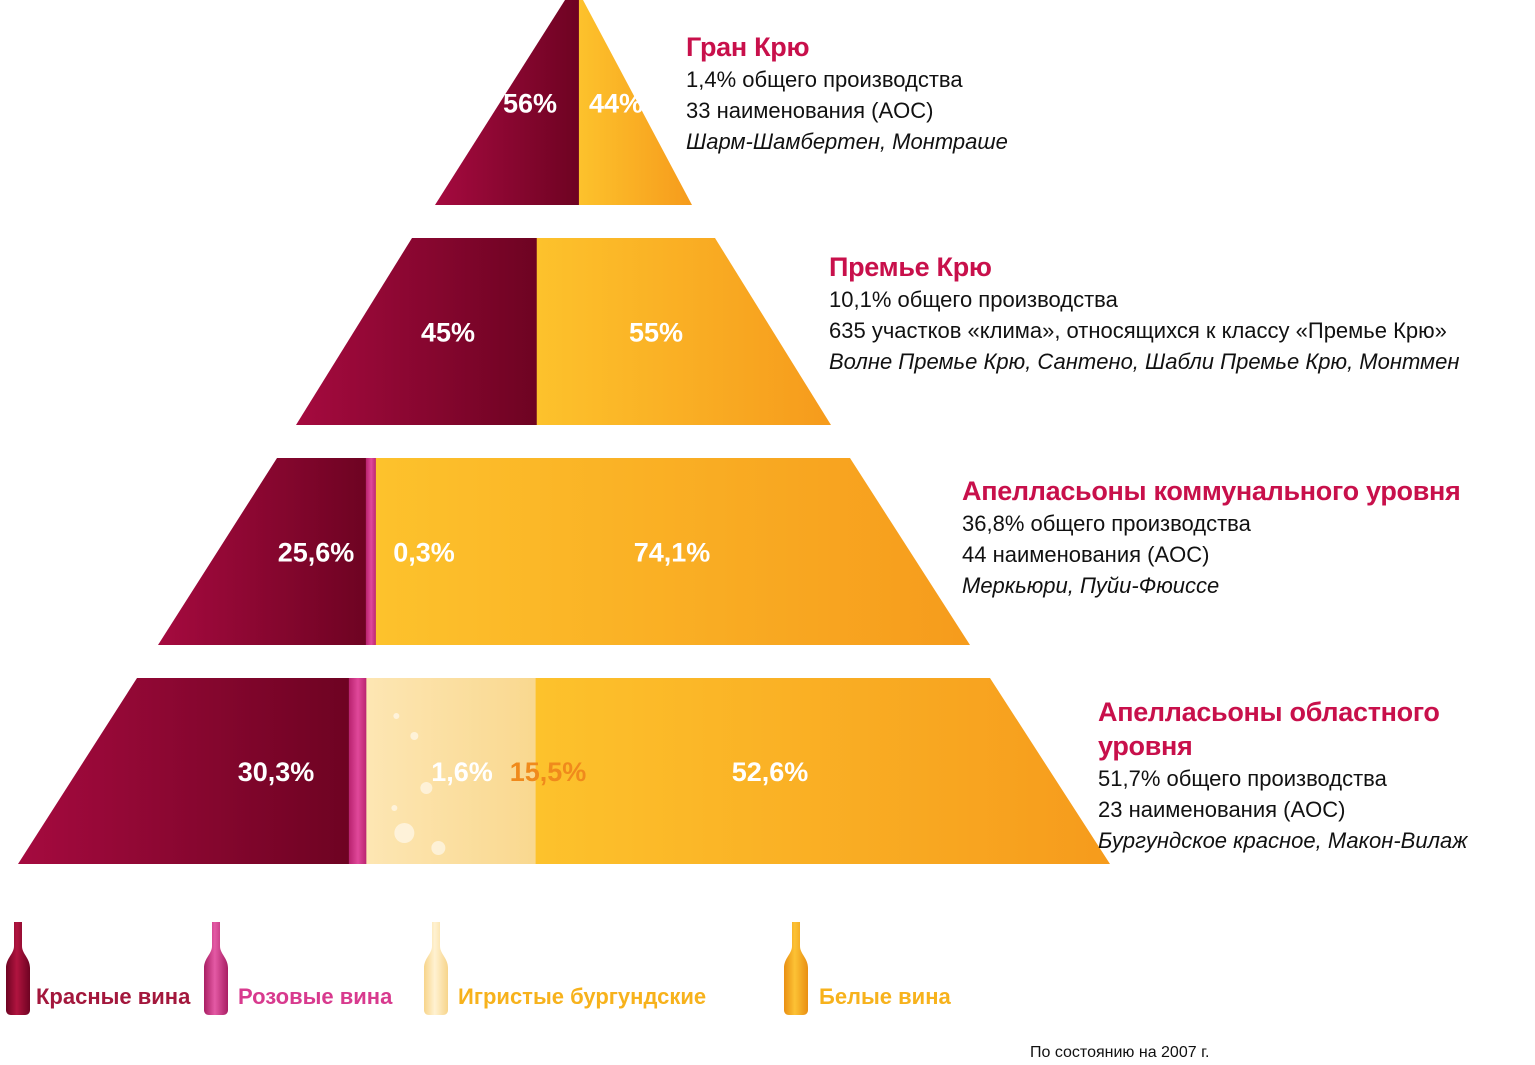 This screenshot has height=1065, width=1535. Describe the element at coordinates (1106, 523) in the screenshot. I see `tier-share: 36,8% общего производства` at that location.